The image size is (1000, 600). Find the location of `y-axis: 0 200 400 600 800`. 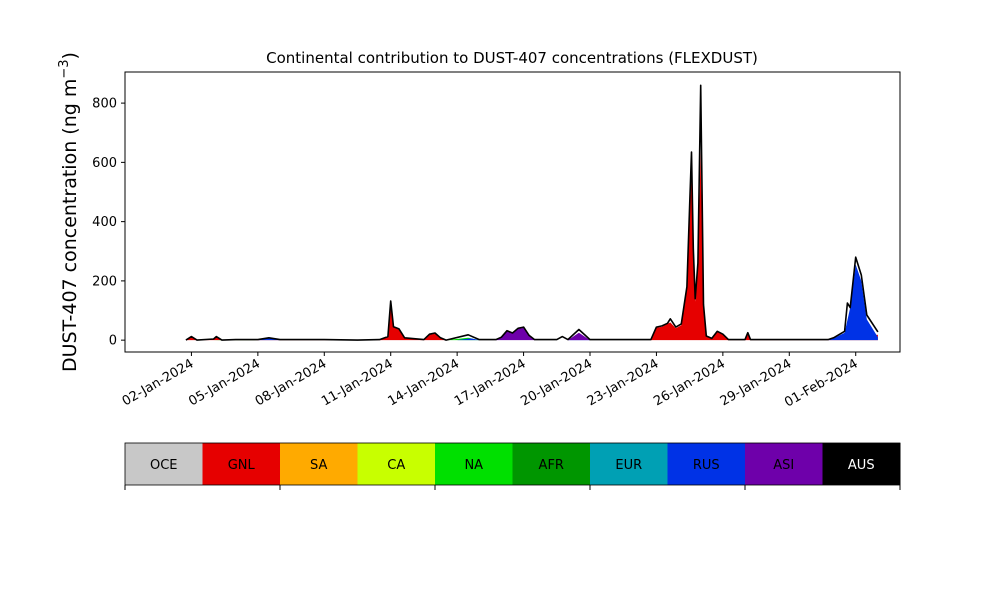

y-axis: 0 200 400 600 800 is located at coordinates (108, 223).